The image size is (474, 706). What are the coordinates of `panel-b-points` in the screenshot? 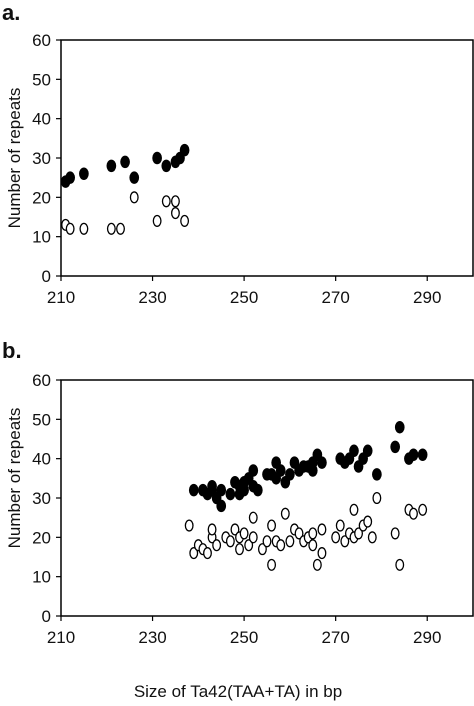 It's located at (306, 495).